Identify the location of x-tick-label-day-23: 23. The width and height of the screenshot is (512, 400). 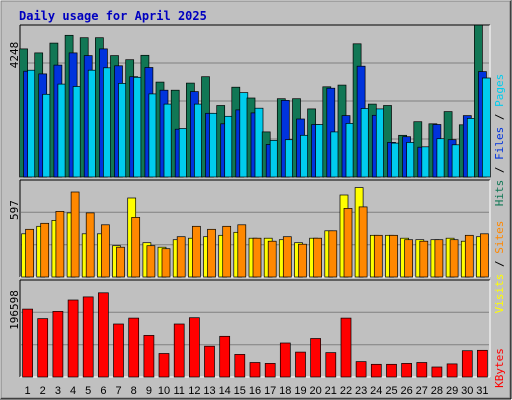
(361, 391).